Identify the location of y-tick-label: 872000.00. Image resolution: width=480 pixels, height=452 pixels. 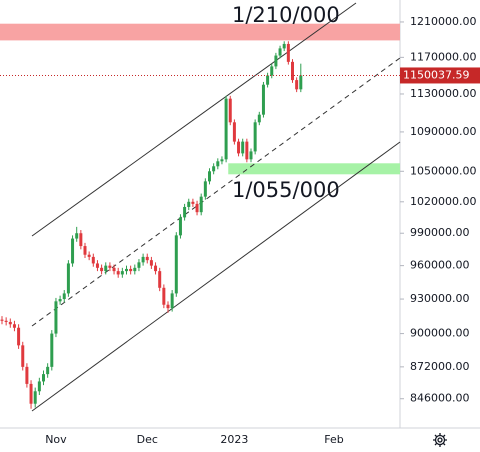
(440, 366).